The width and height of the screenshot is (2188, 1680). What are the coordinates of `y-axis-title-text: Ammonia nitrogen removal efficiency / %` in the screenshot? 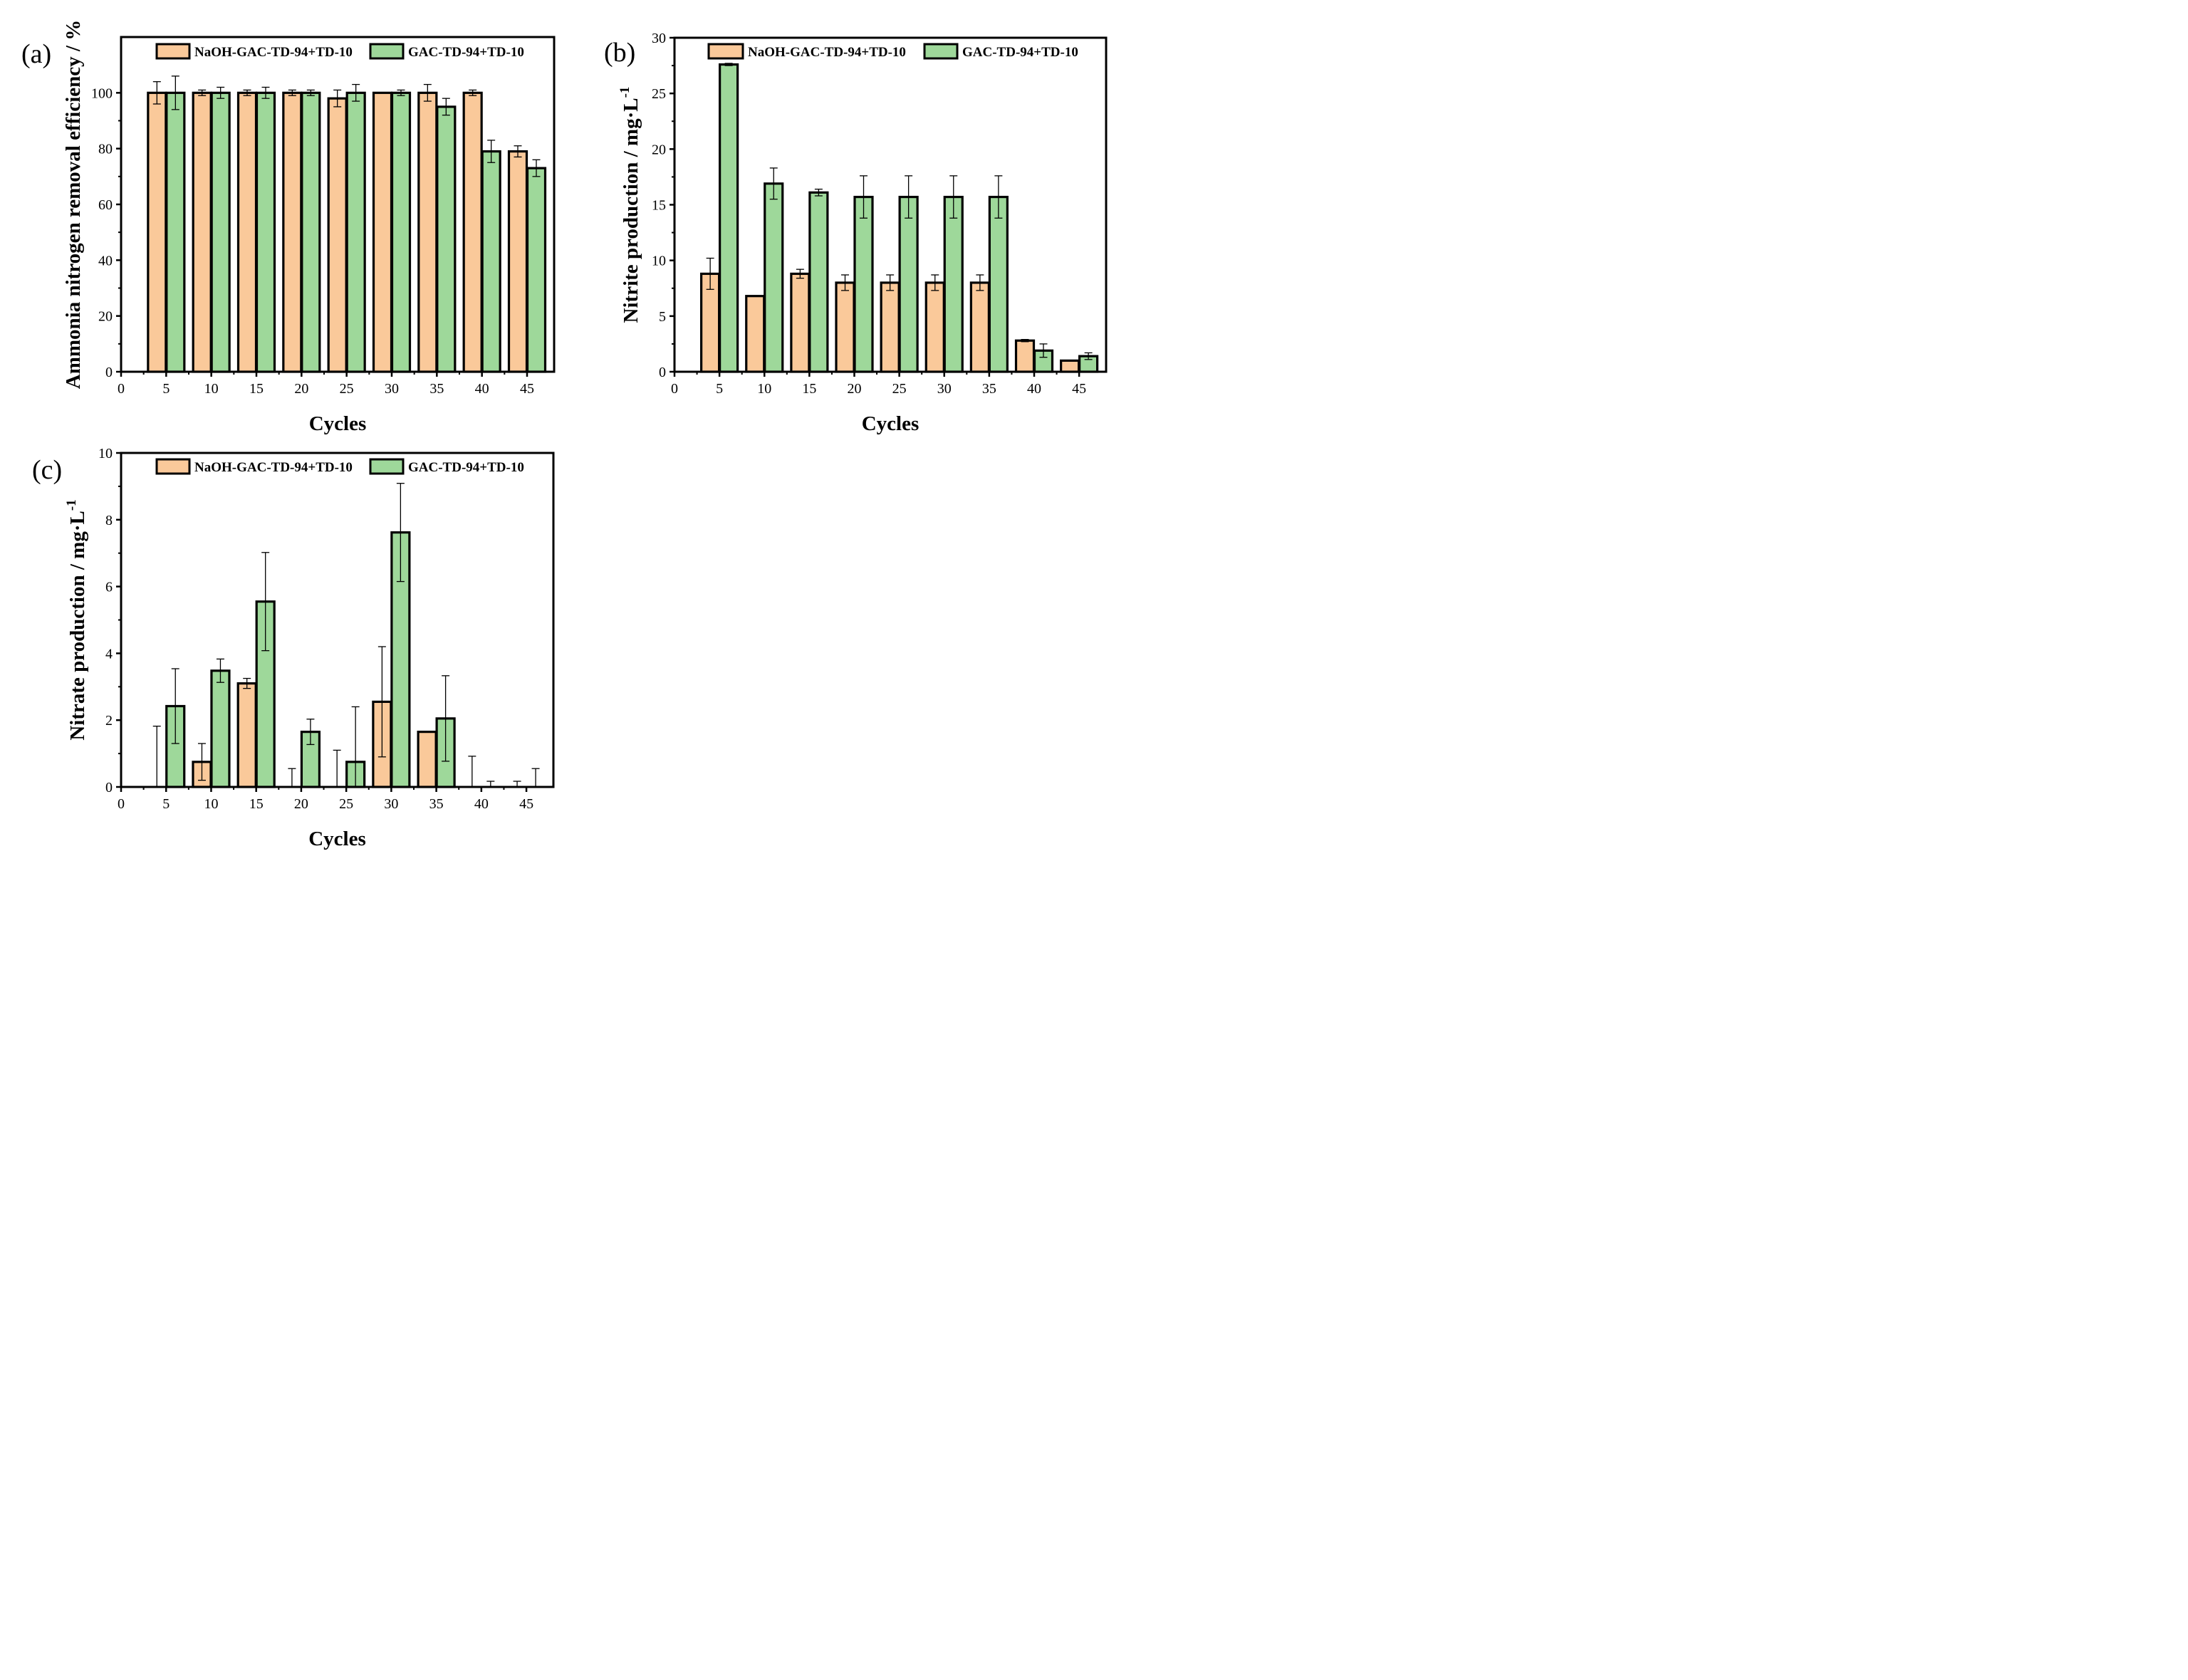 It's located at (73, 205).